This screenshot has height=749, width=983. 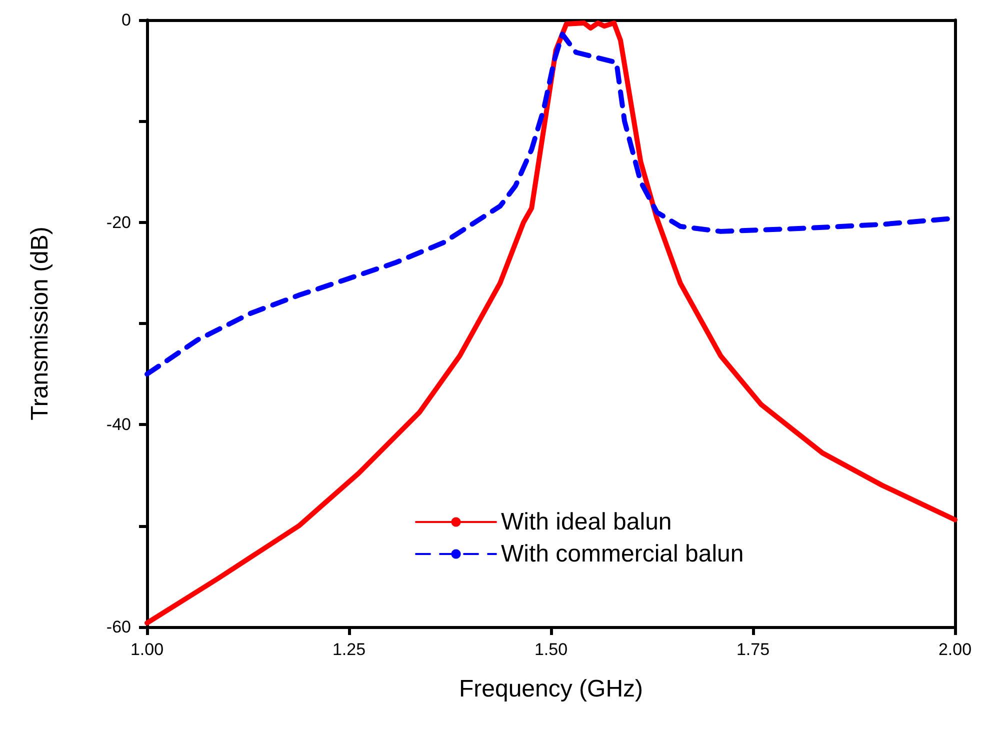 What do you see at coordinates (349, 649) in the screenshot?
I see `x-tick-label: 1.25` at bounding box center [349, 649].